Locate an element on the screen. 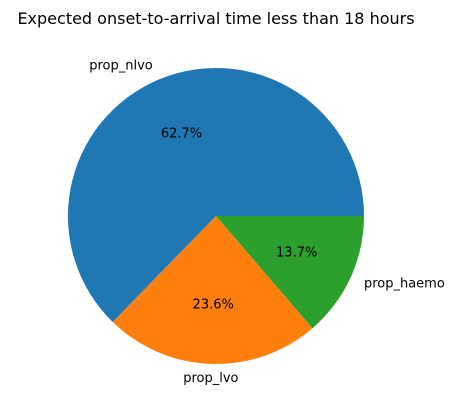 The image size is (460, 411). slice-label-prop-haemo: prop_haemo is located at coordinates (404, 283).